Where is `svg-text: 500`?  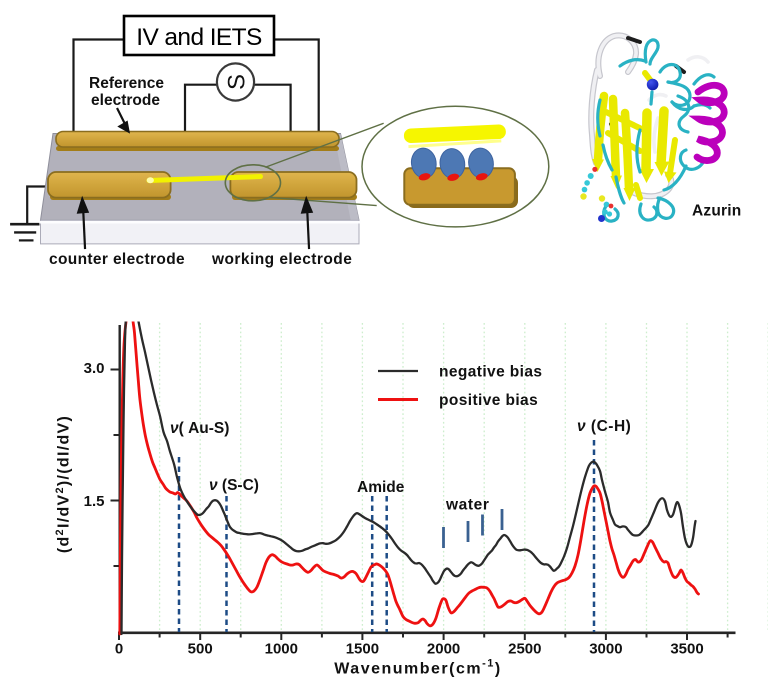
svg-text: 500 is located at coordinates (200, 649).